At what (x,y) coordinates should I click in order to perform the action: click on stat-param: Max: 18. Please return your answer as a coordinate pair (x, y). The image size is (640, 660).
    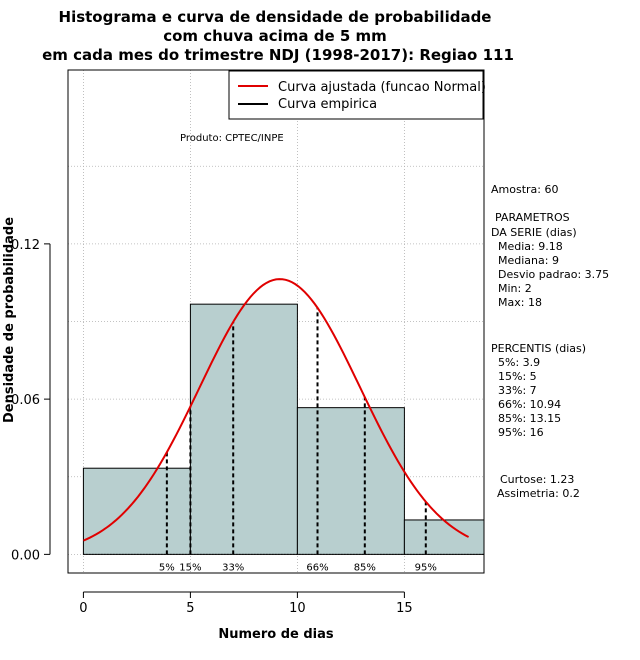
    Looking at the image, I should click on (520, 302).